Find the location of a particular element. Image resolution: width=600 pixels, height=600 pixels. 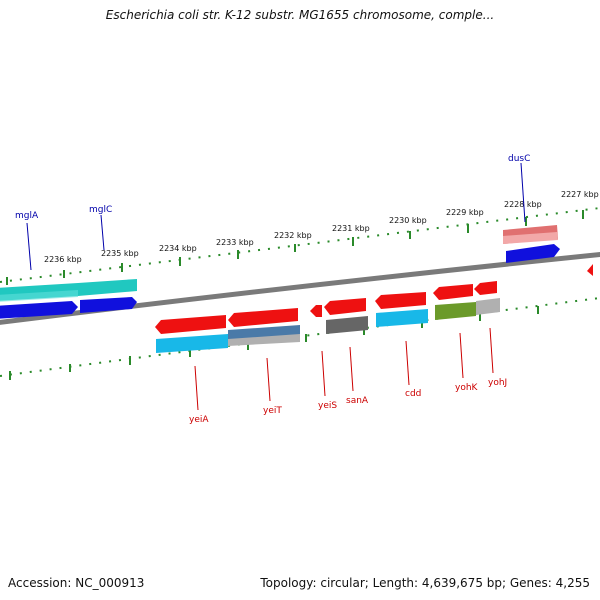

gene-sanA is located at coordinates (345, 306).